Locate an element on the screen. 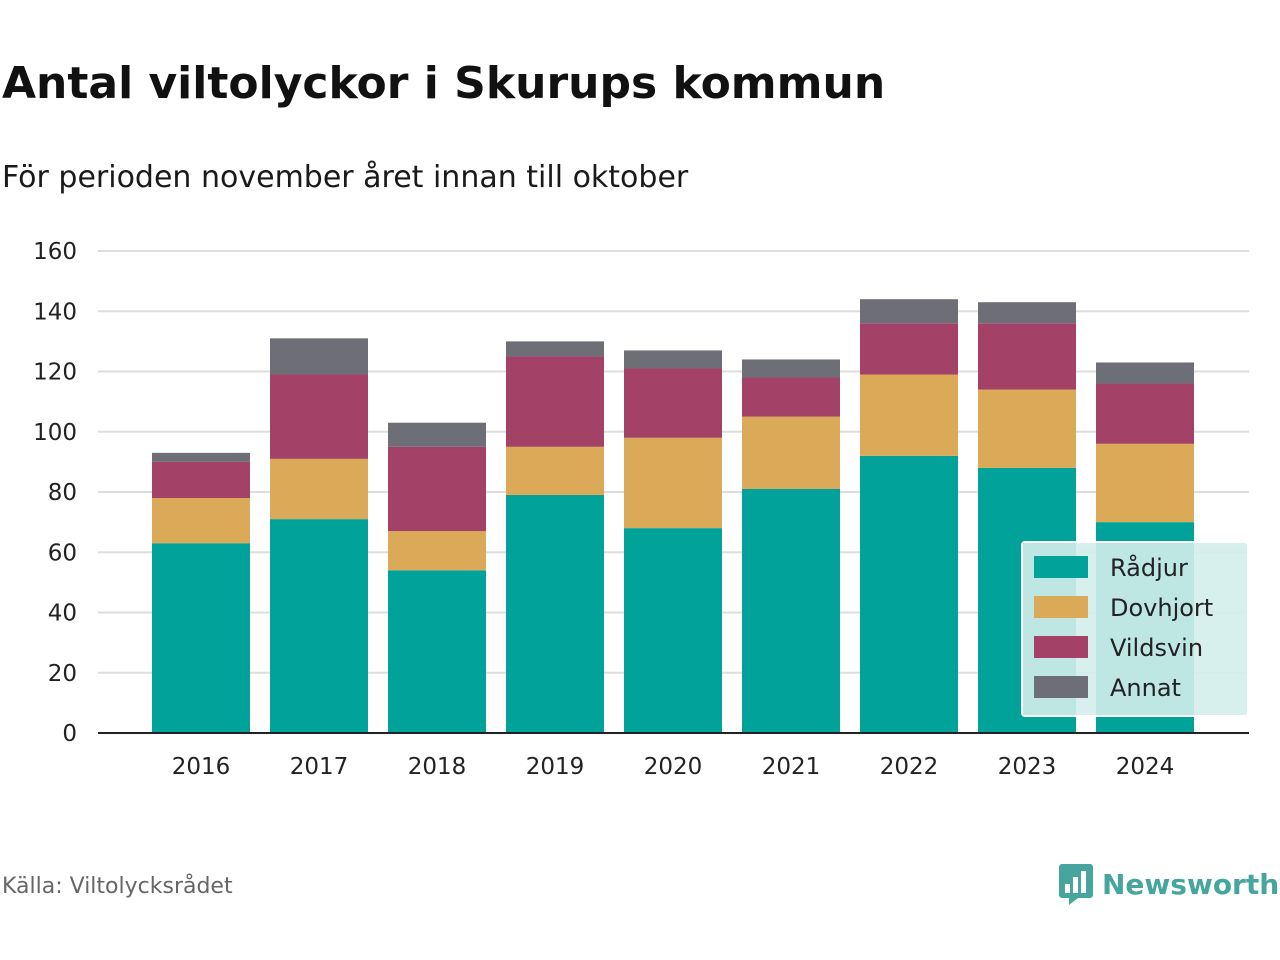 The image size is (1280, 960). x-tick-label: 2020 is located at coordinates (673, 767).